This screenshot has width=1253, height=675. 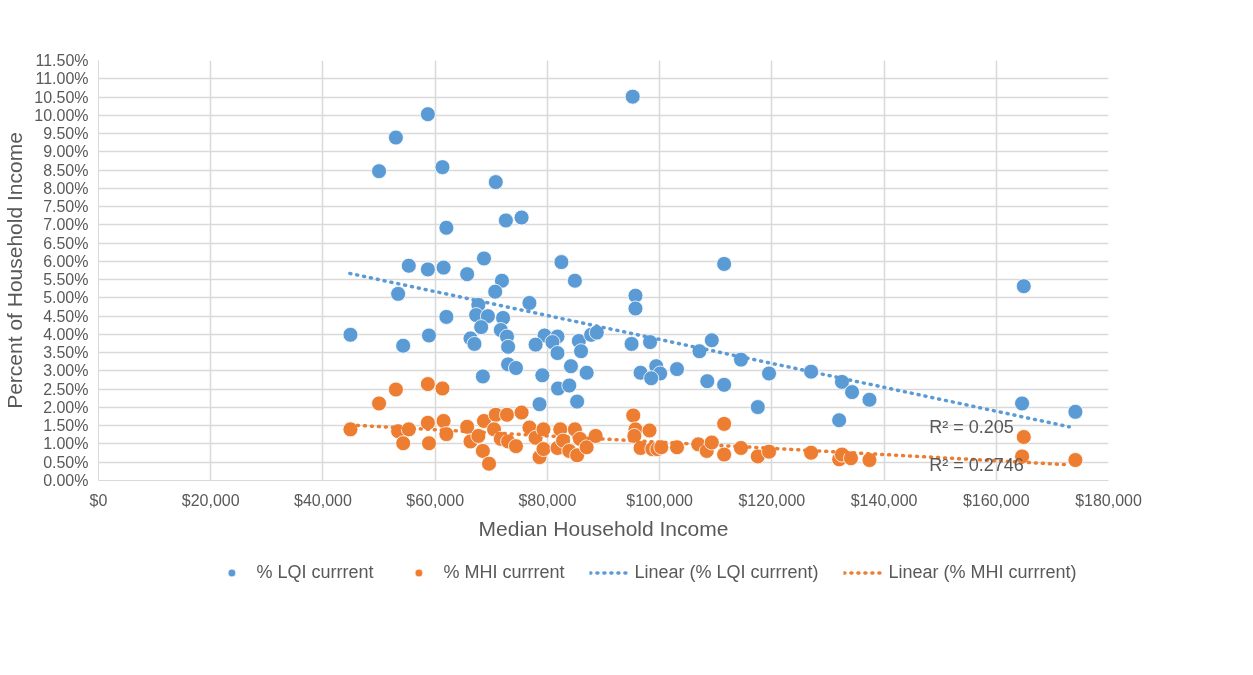 What do you see at coordinates (996, 500) in the screenshot?
I see `x-tick-label: $160,000` at bounding box center [996, 500].